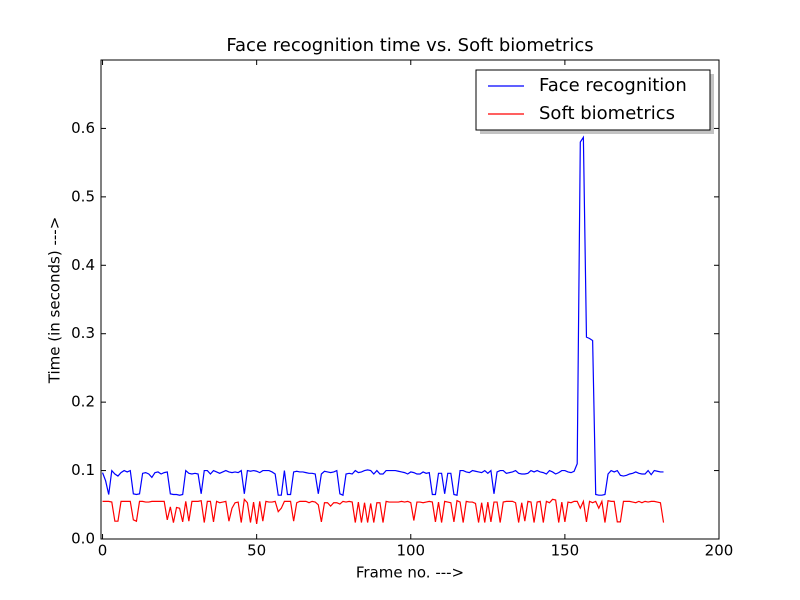  What do you see at coordinates (719, 551) in the screenshot?
I see `x-tick-label: 200` at bounding box center [719, 551].